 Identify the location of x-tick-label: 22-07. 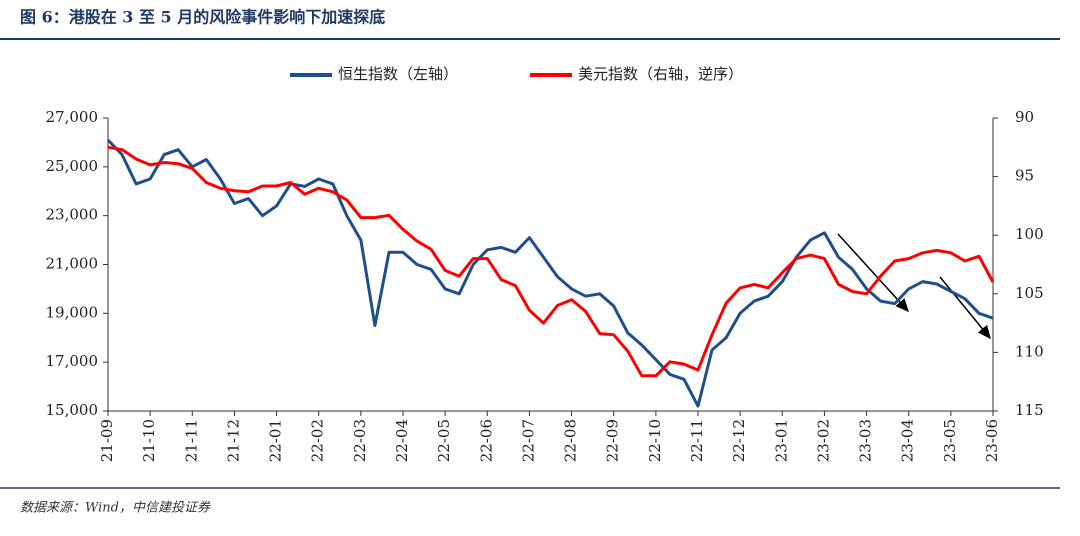
(528, 440).